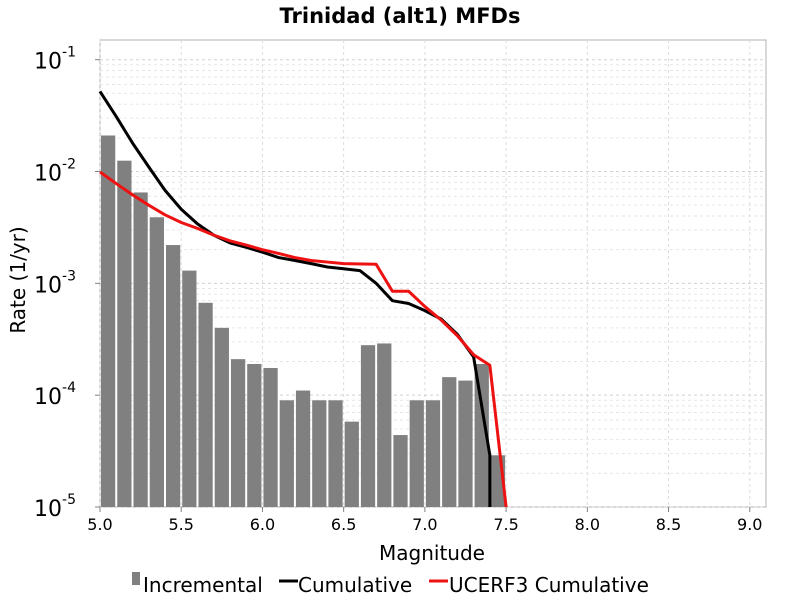  I want to click on y-tick-exponent: -5, so click(69, 500).